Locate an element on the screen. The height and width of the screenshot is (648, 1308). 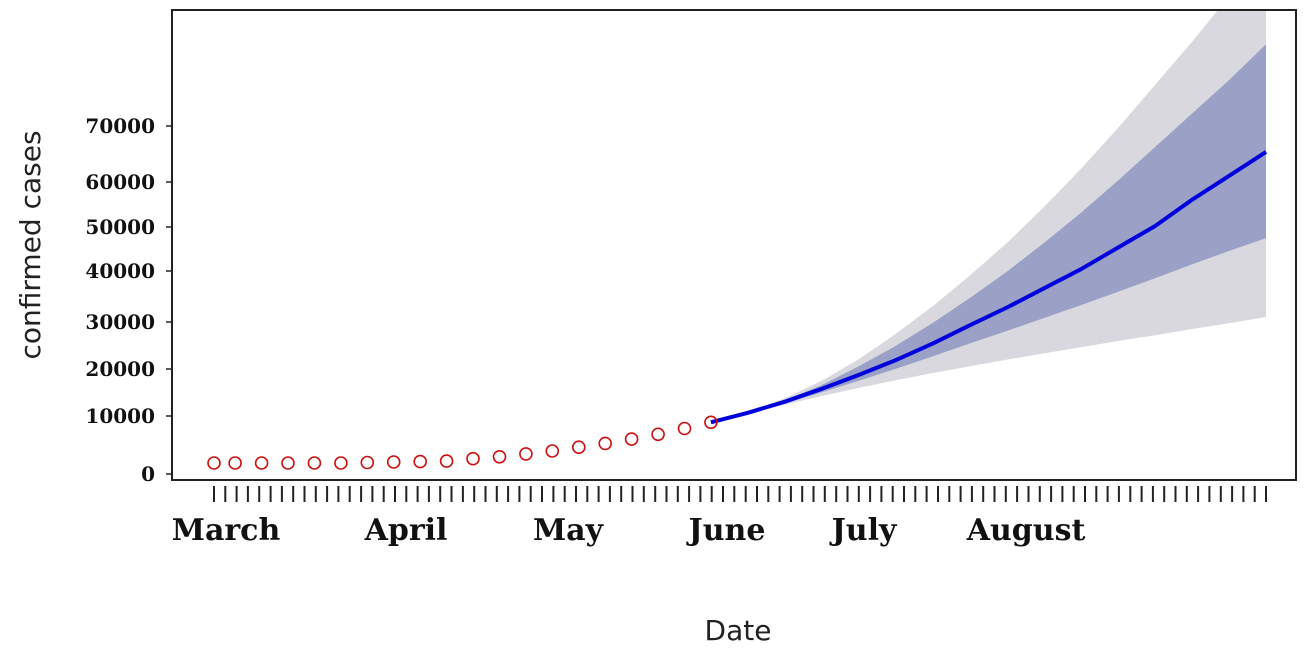
y-tick-label: 30000 is located at coordinates (120, 322).